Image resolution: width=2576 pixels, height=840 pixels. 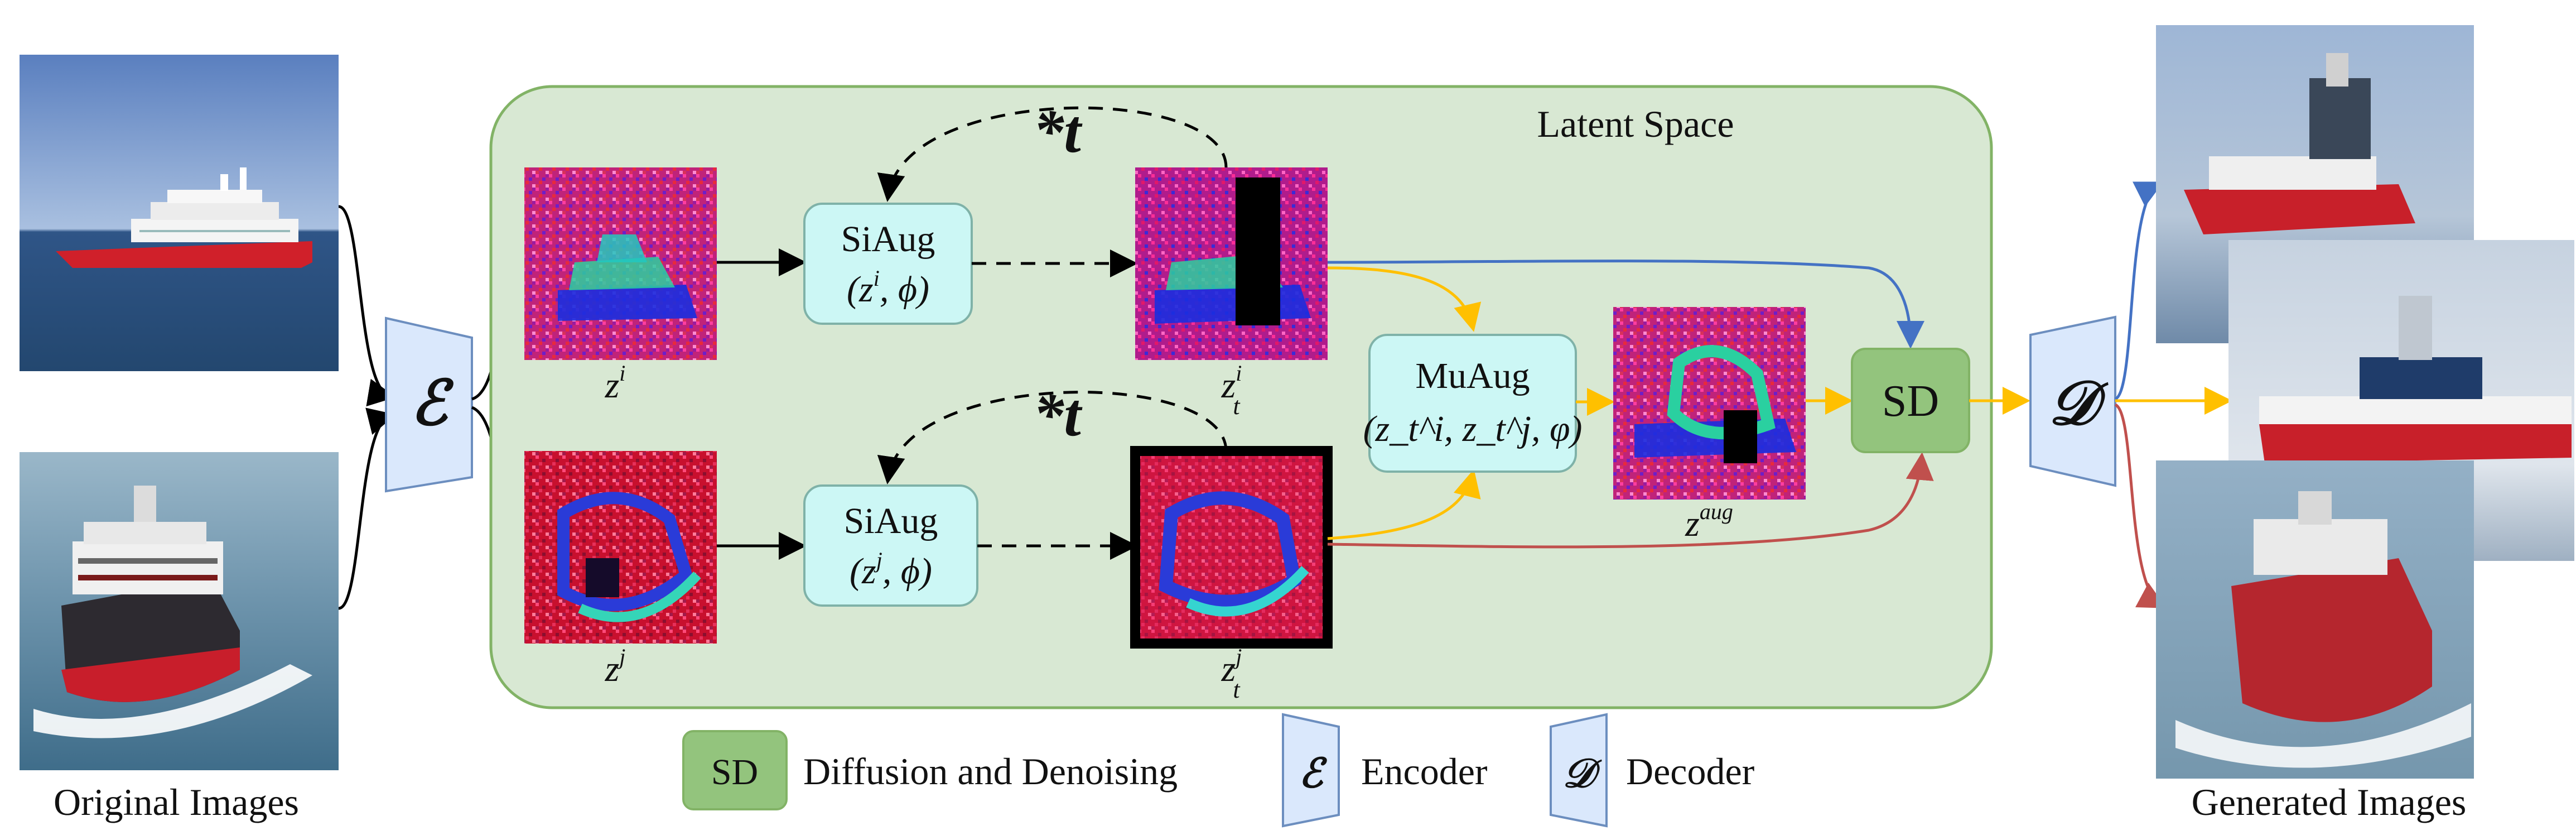 I want to click on svg-text: (zj, ϕ), so click(x=891, y=570).